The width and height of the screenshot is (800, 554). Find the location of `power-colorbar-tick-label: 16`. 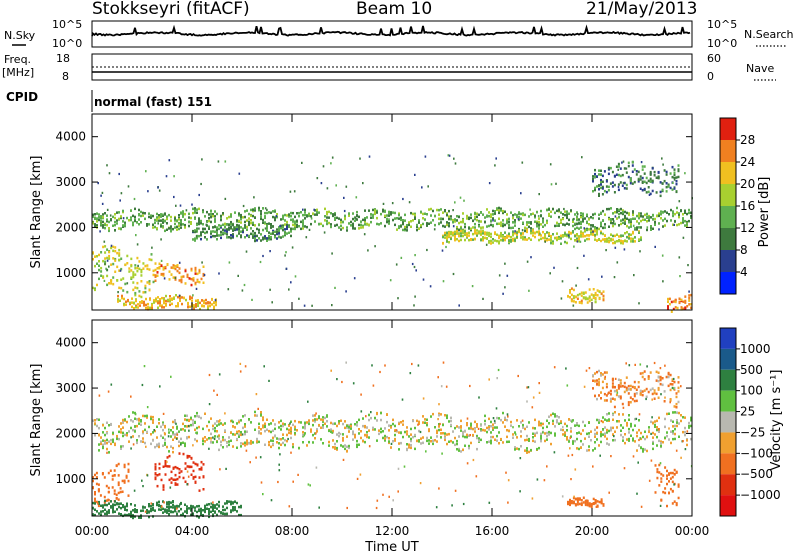

power-colorbar-tick-label: 16 is located at coordinates (747, 206).